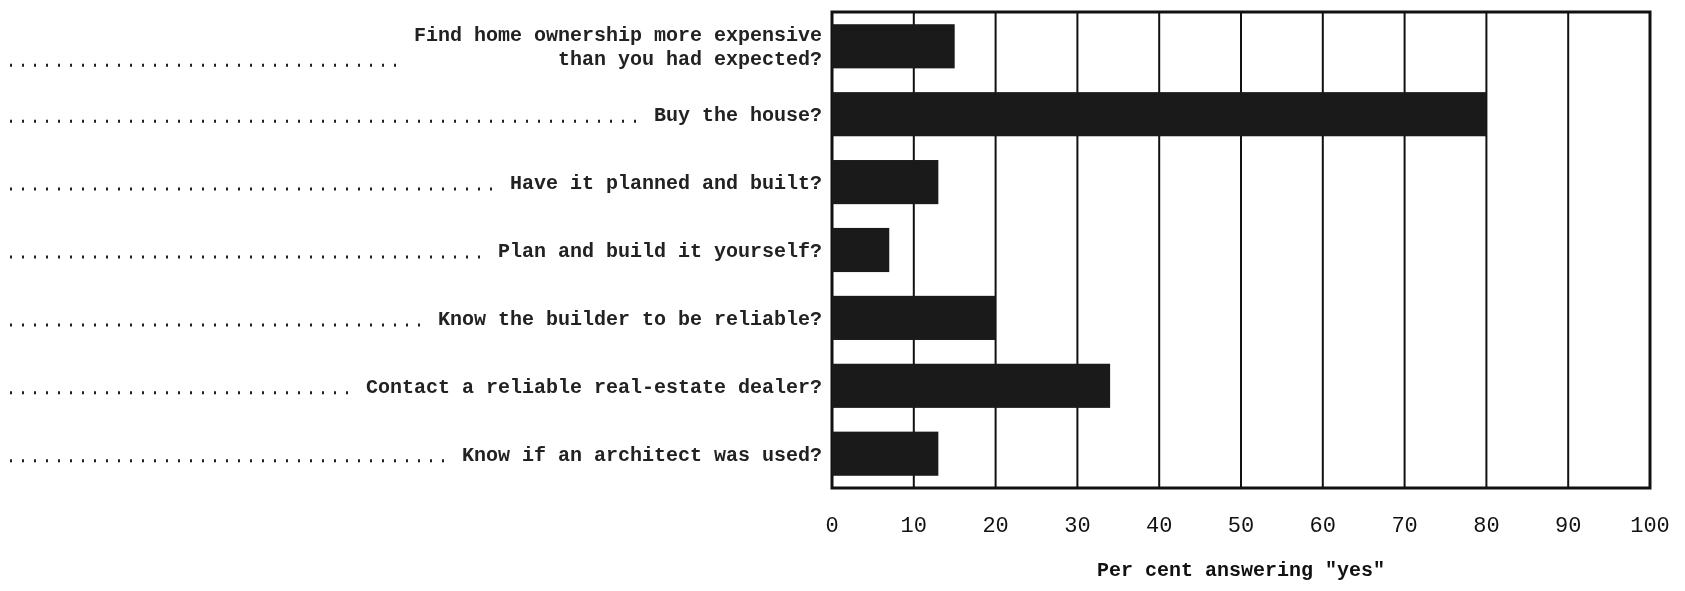 This screenshot has width=1685, height=591. What do you see at coordinates (1159, 526) in the screenshot?
I see `x-tick-label: 40` at bounding box center [1159, 526].